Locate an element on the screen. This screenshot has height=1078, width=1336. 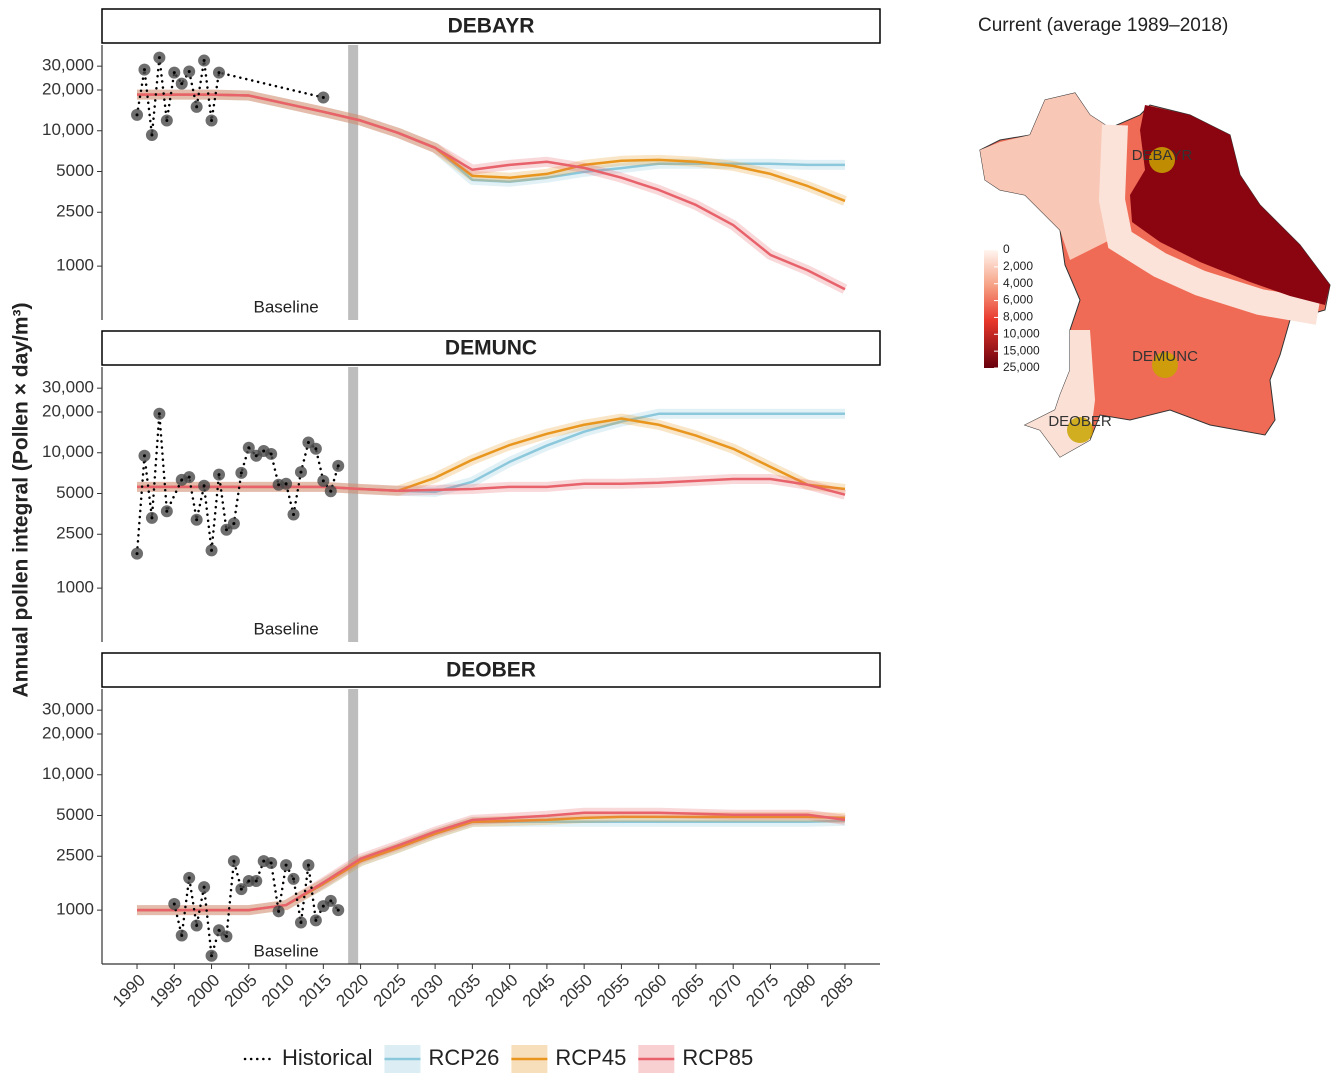
x-tick-label: 2000 is located at coordinates (203, 991).